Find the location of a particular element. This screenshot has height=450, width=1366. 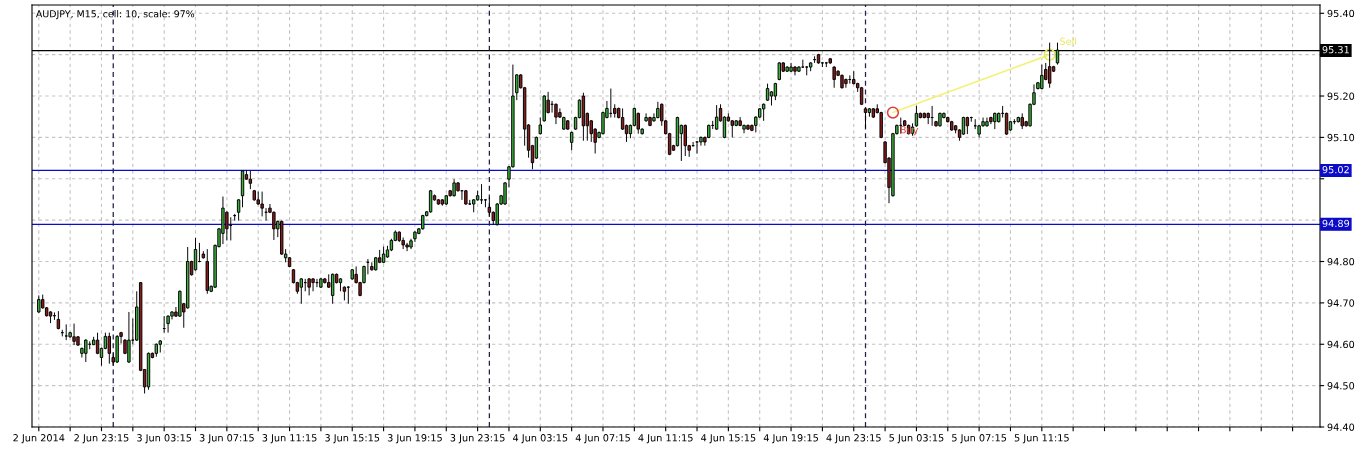

x-tick-label: 5 Jun 07:15 is located at coordinates (979, 439).